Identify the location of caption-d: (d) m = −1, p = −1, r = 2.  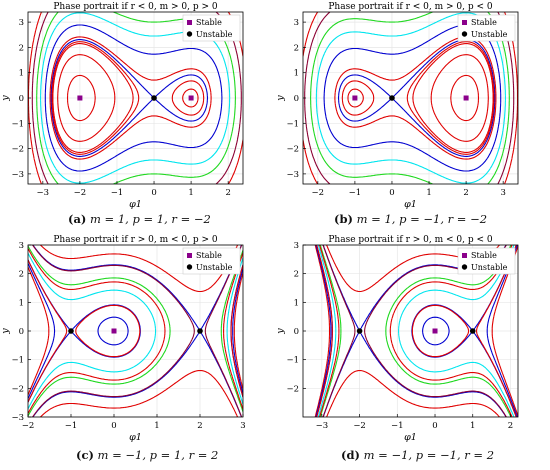
(417, 455).